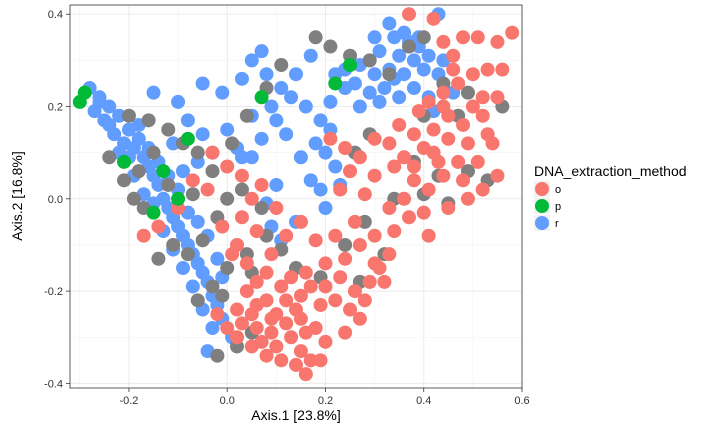  I want to click on y-axis-title: Axis.2 [16.8%], so click(17, 196).